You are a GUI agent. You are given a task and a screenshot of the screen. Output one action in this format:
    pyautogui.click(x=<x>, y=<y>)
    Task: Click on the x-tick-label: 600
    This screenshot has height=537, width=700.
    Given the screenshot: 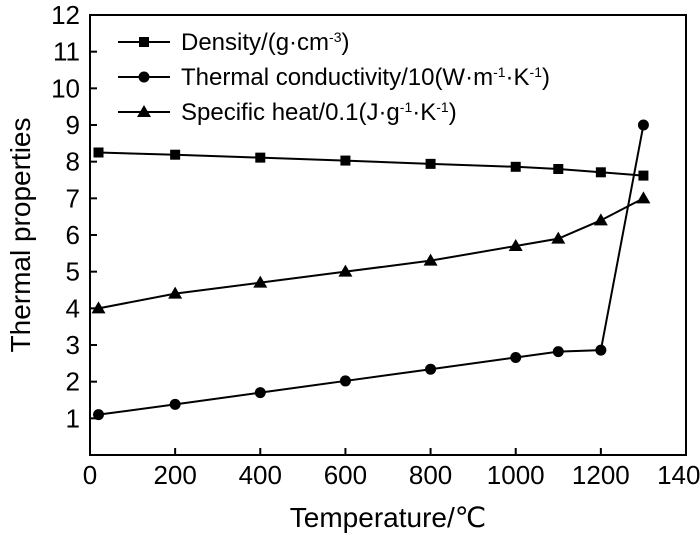 What is the action you would take?
    pyautogui.click(x=345, y=475)
    